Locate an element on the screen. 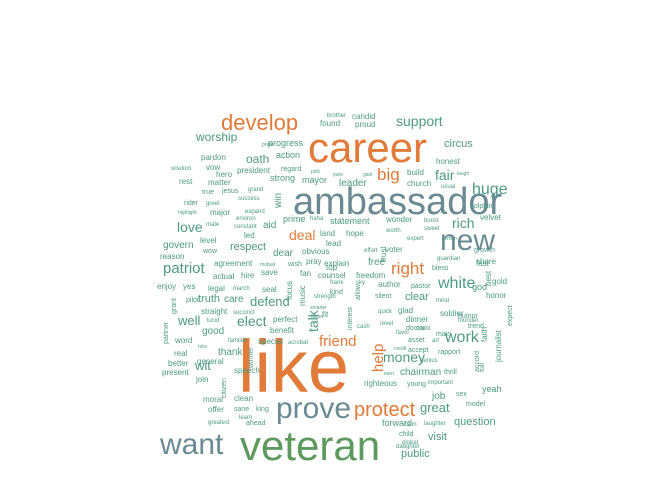  cloud-word: calm is located at coordinates (410, 425).